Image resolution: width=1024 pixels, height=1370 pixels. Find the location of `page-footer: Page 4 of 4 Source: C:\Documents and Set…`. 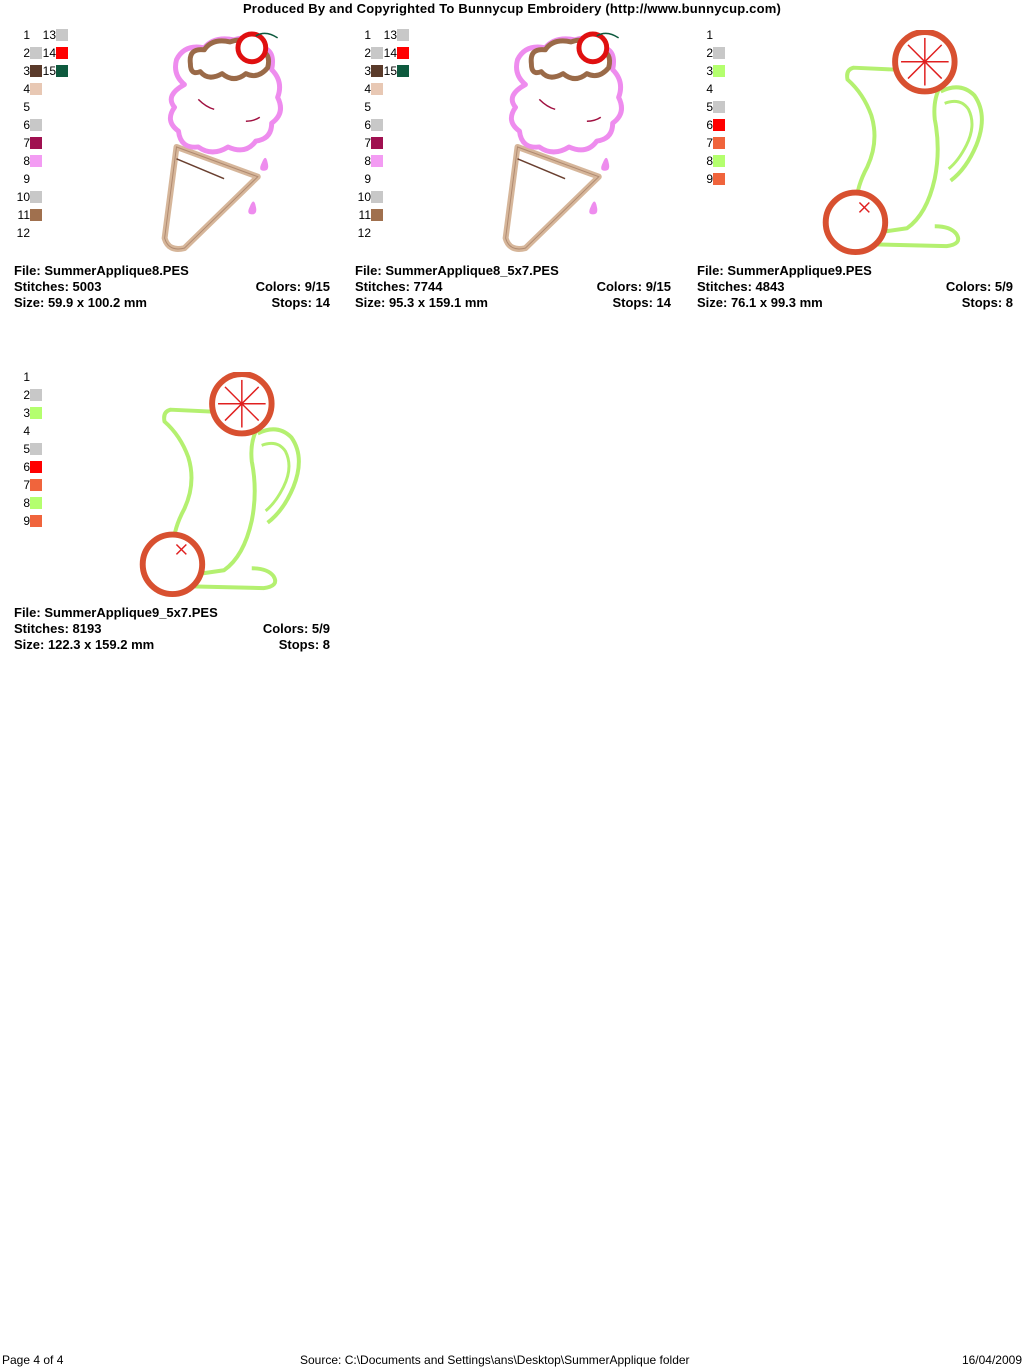

page-footer: Page 4 of 4 Source: C:\Documents and Set… is located at coordinates (512, 1361).